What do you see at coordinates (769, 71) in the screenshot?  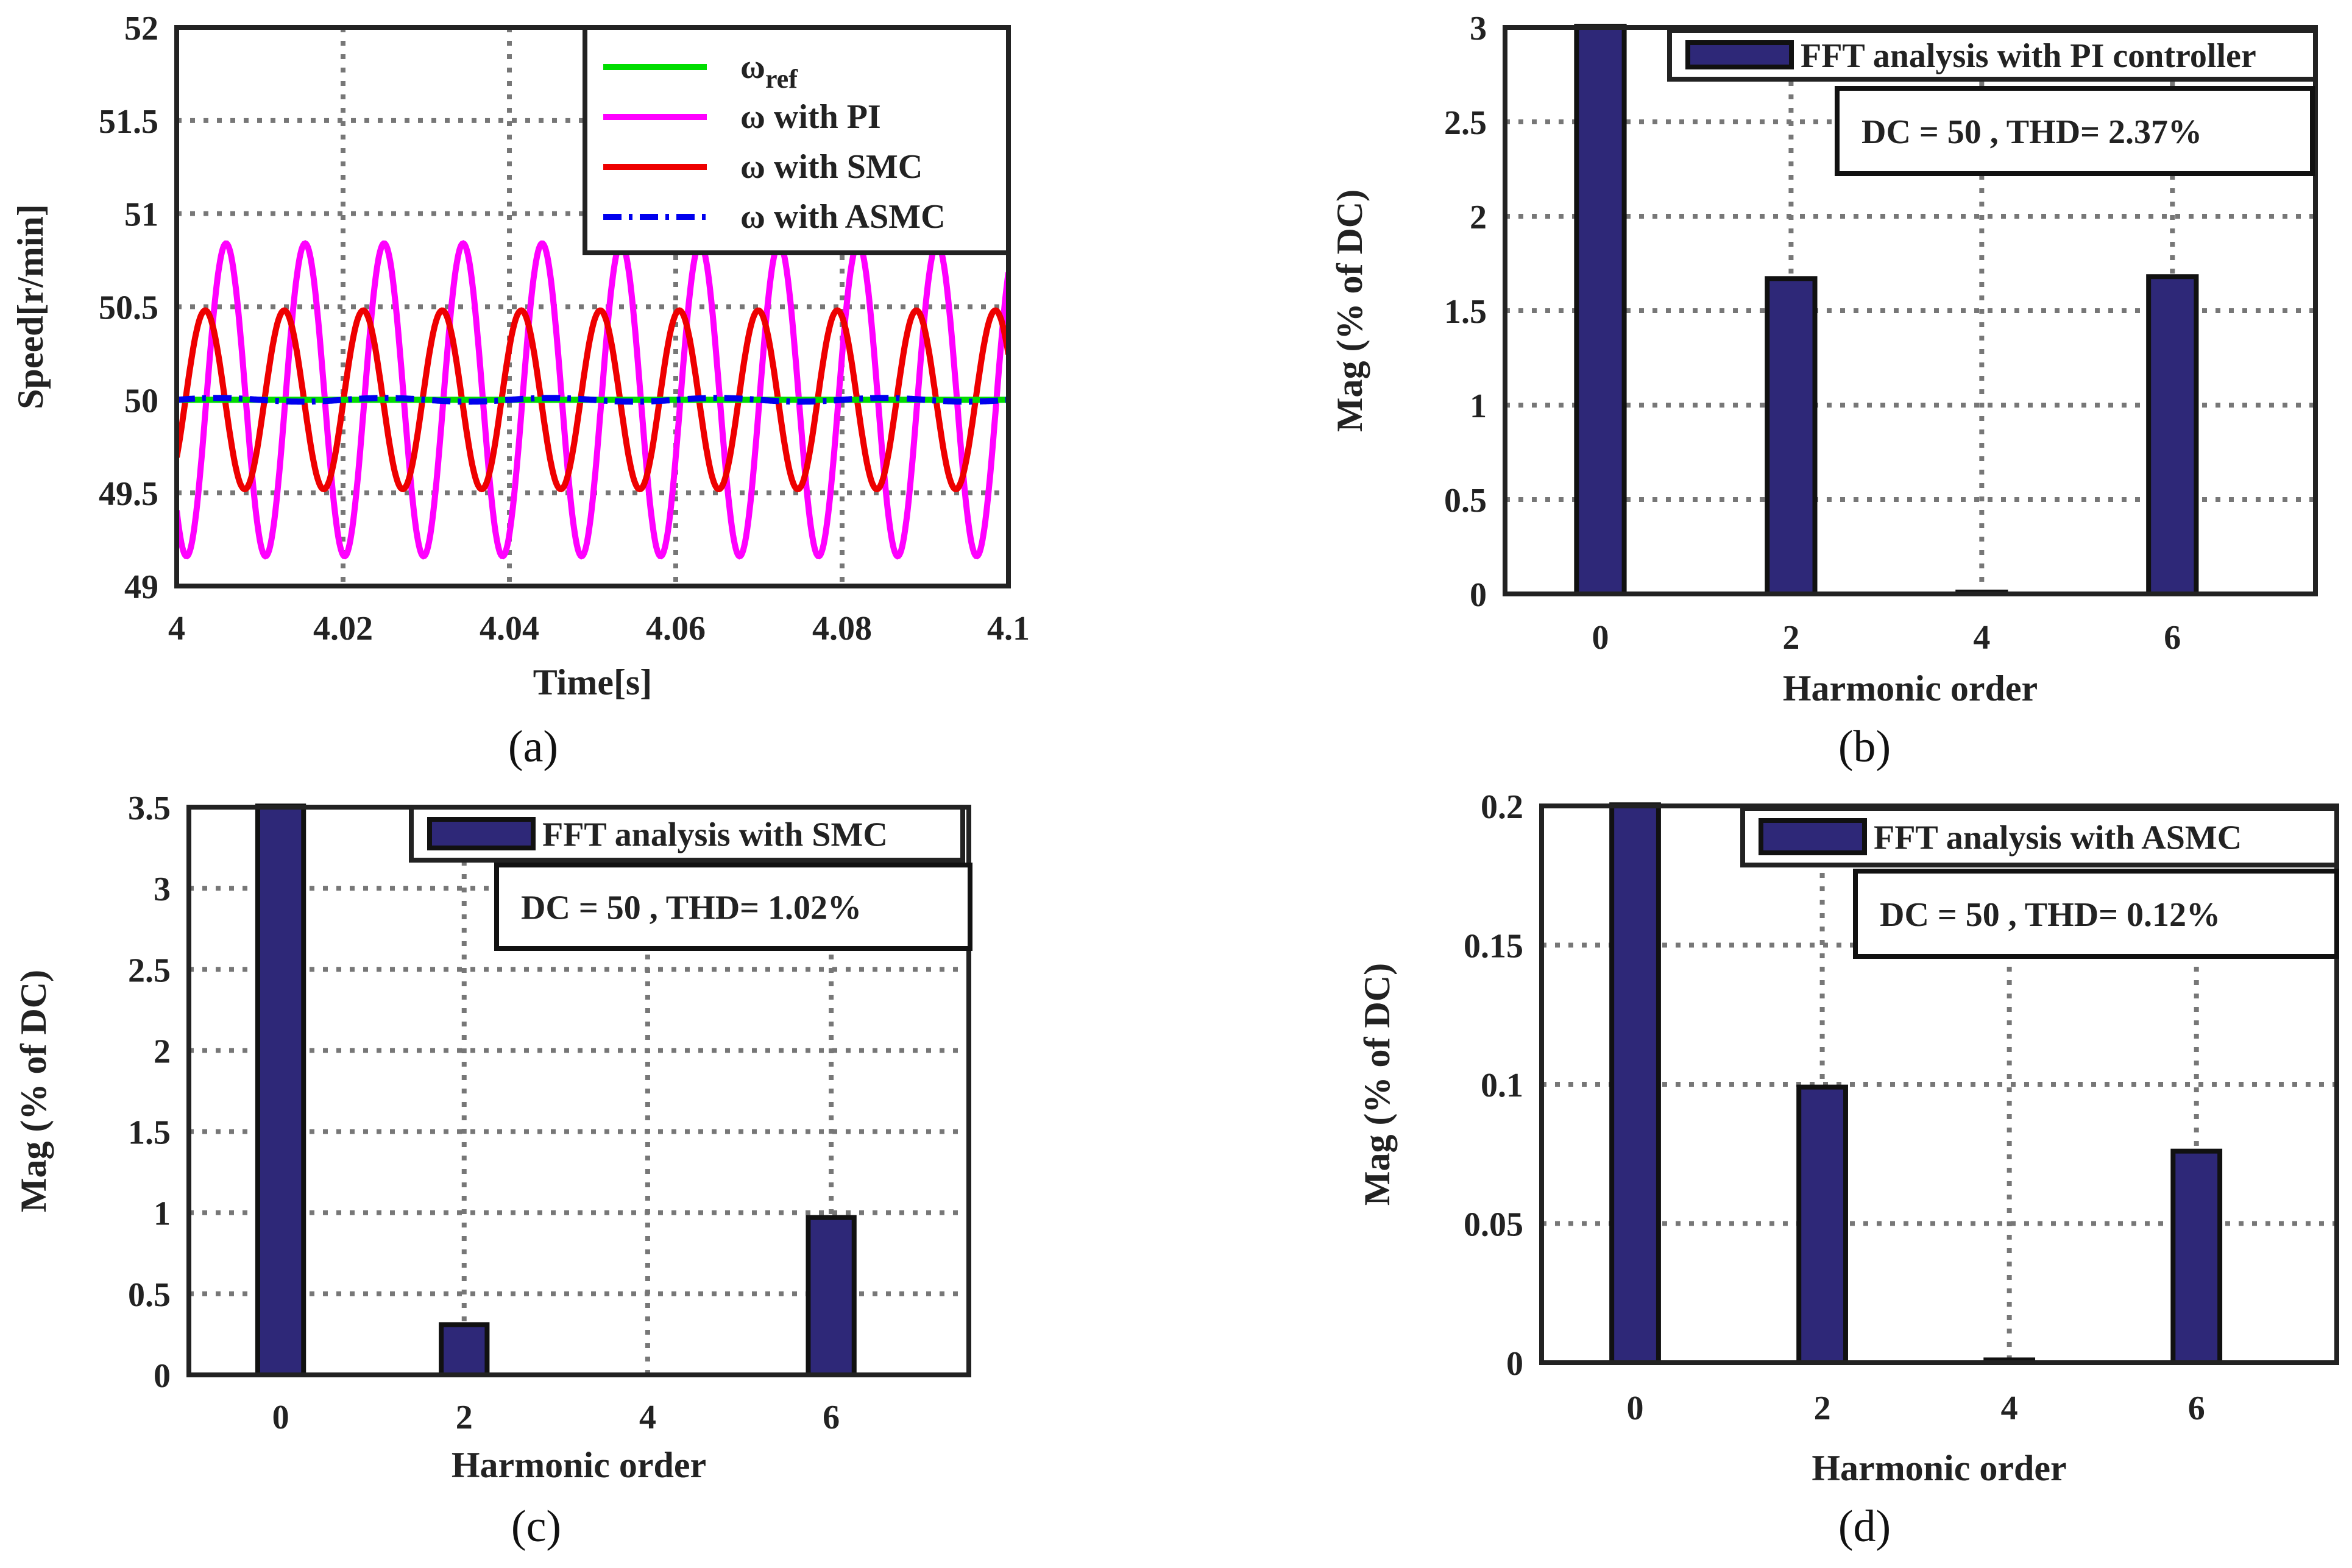 I see `legend-entry-0: ωref` at bounding box center [769, 71].